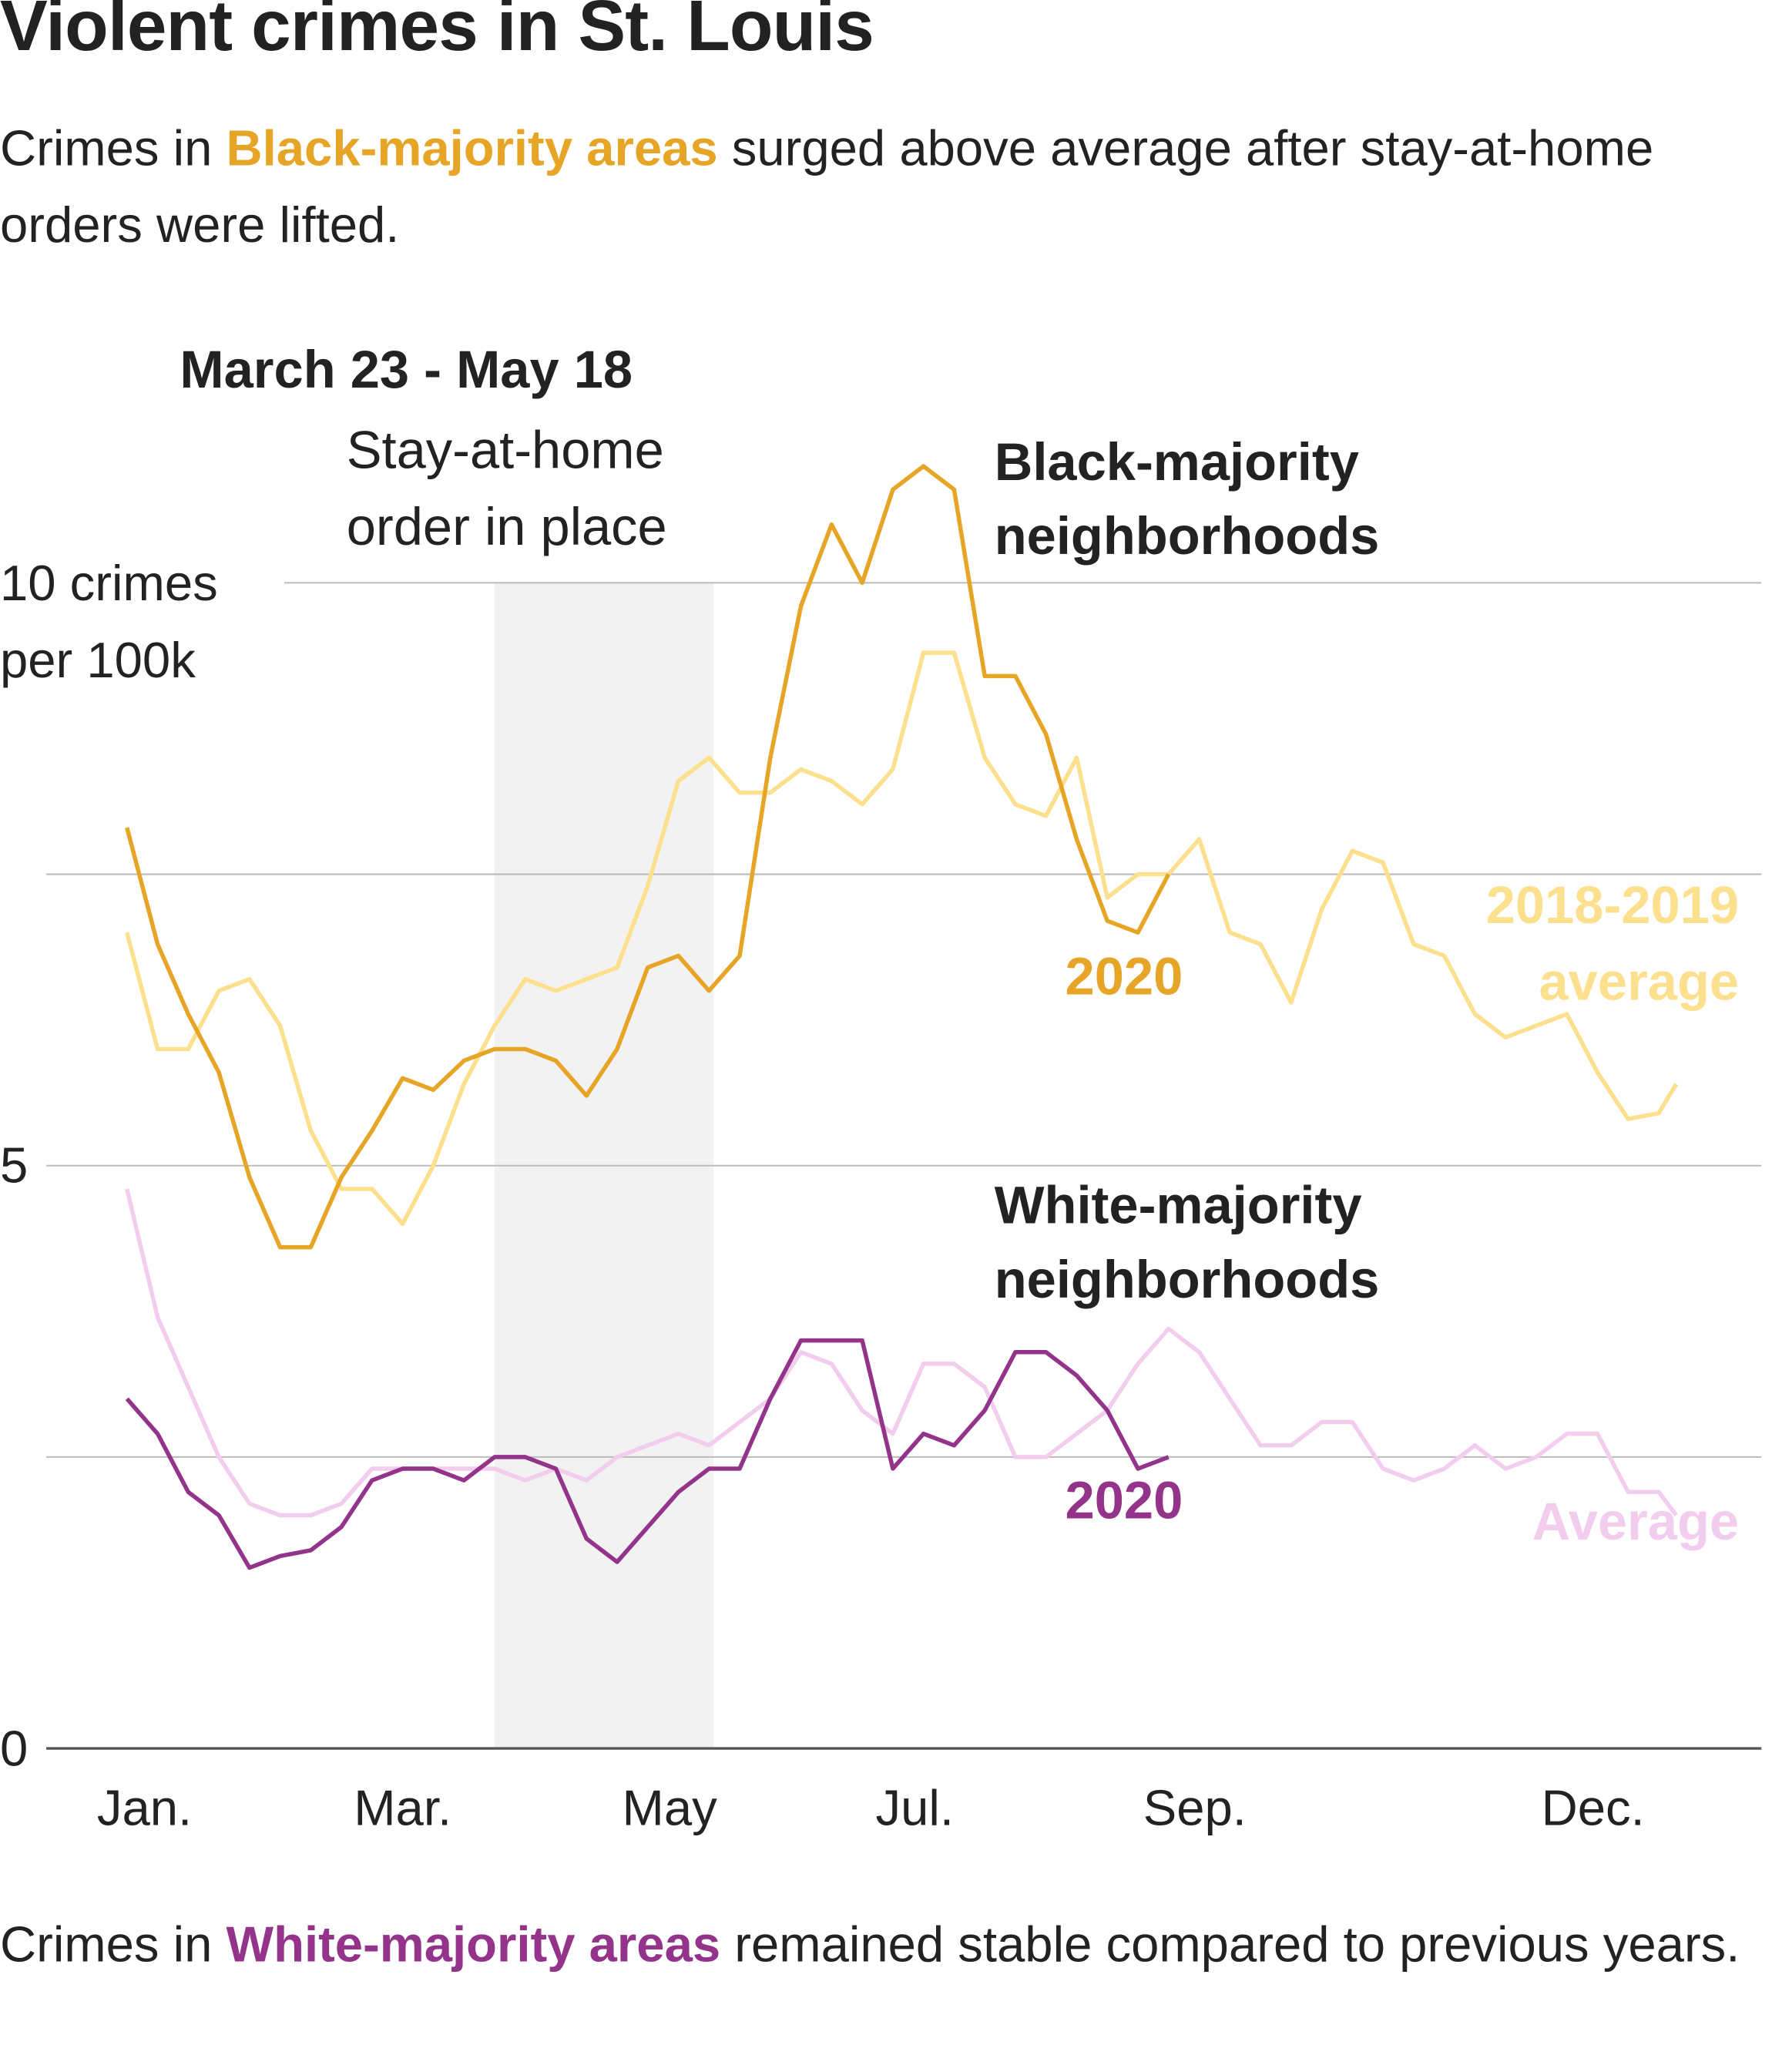  What do you see at coordinates (1187, 499) in the screenshot?
I see `group-label: Black-majority neighborhoods` at bounding box center [1187, 499].